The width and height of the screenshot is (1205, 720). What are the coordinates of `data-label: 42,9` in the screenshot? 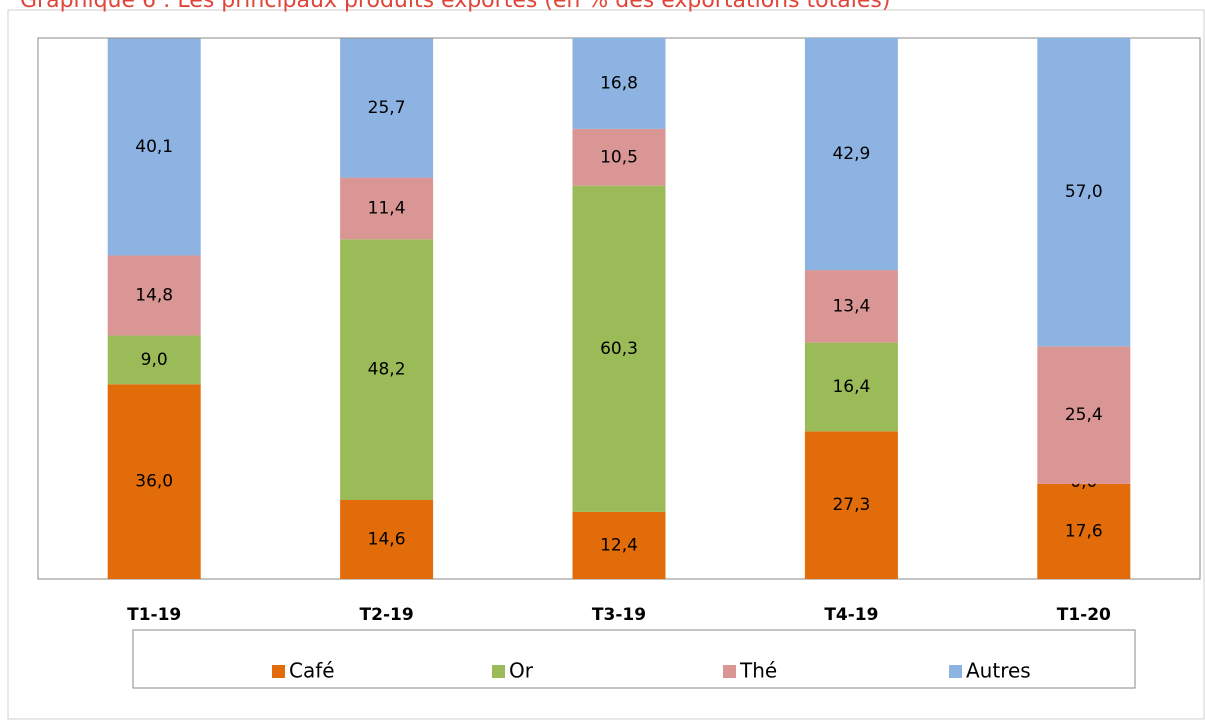 It's located at (851, 154).